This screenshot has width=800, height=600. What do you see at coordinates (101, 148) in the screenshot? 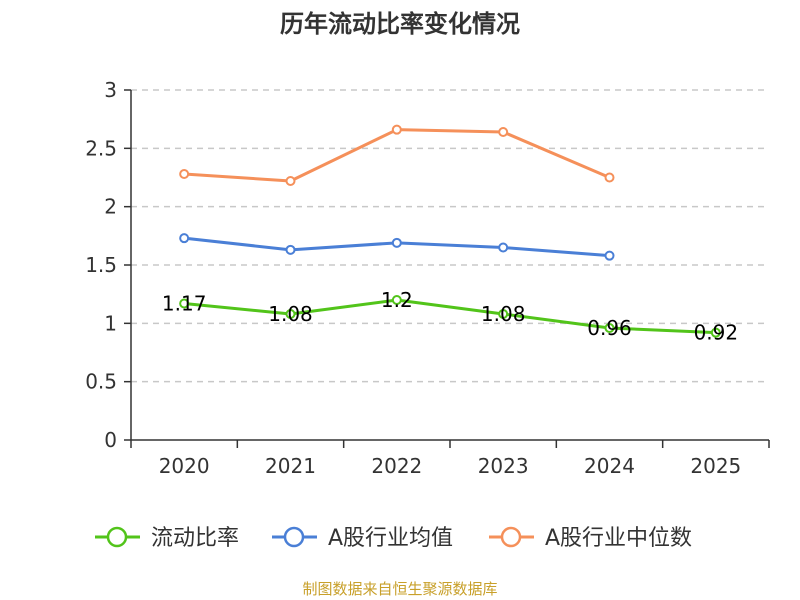
I see `y-tick-label: 2.5` at bounding box center [101, 148].